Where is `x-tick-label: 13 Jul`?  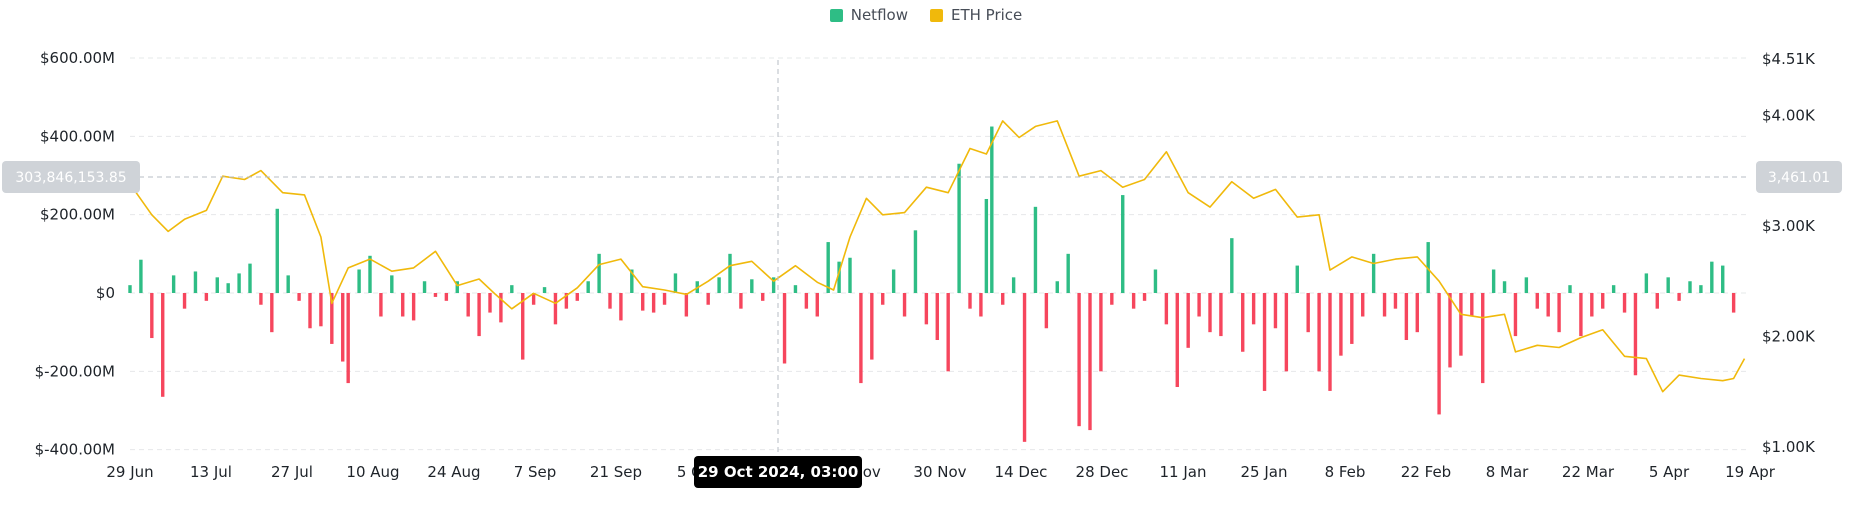 x-tick-label: 13 Jul is located at coordinates (211, 472).